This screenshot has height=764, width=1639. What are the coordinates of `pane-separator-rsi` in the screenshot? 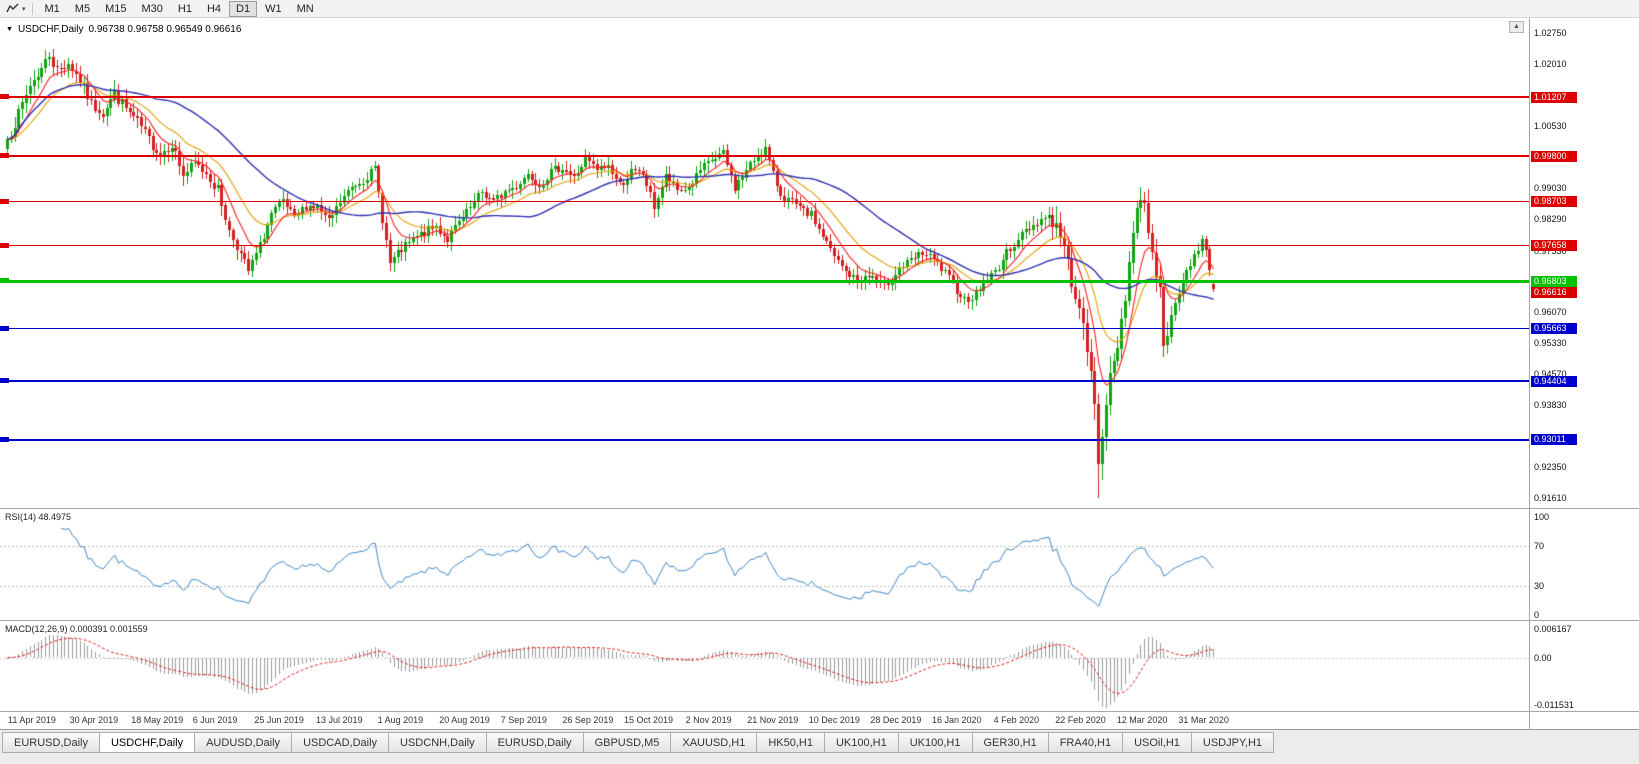 It's located at (819, 508).